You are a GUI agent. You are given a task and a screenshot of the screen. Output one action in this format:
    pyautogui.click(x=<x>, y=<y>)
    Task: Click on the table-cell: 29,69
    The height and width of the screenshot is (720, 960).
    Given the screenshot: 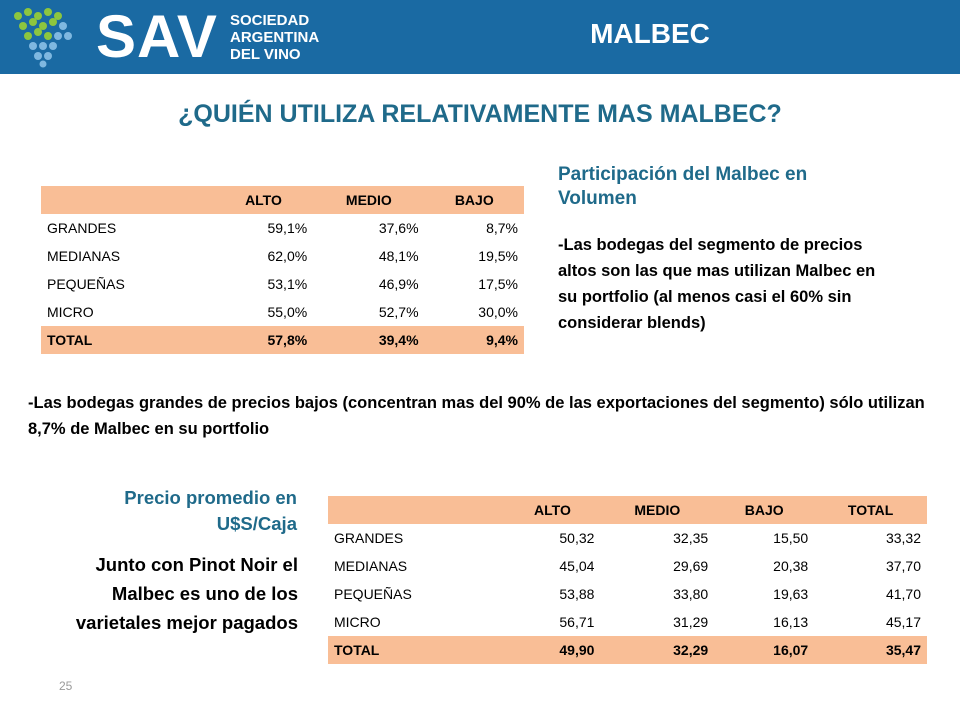 What is the action you would take?
    pyautogui.click(x=691, y=566)
    